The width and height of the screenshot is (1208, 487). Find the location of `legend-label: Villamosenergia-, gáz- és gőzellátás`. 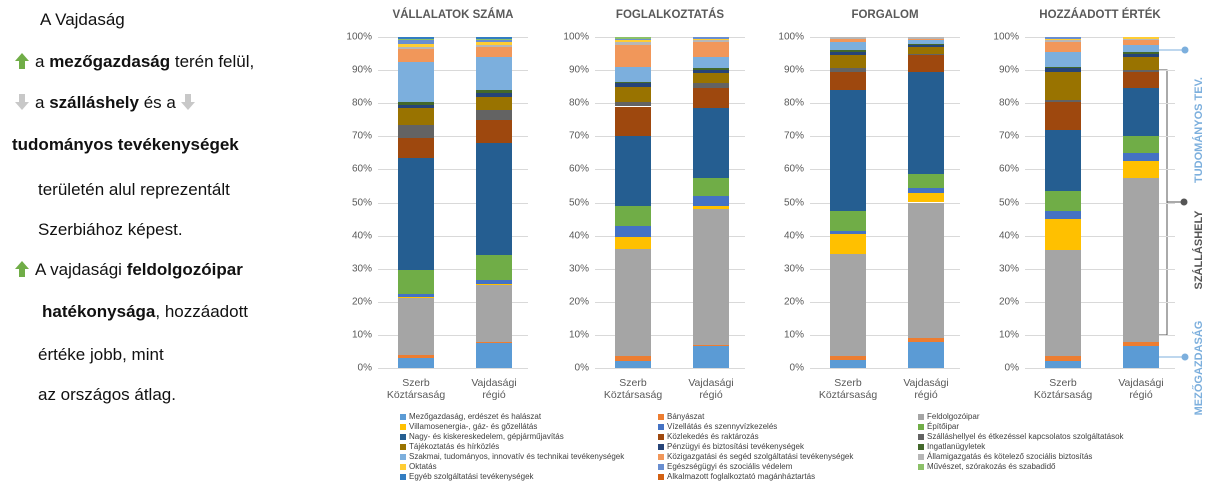

legend-label: Villamosenergia-, gáz- és gőzellátás is located at coordinates (473, 426).